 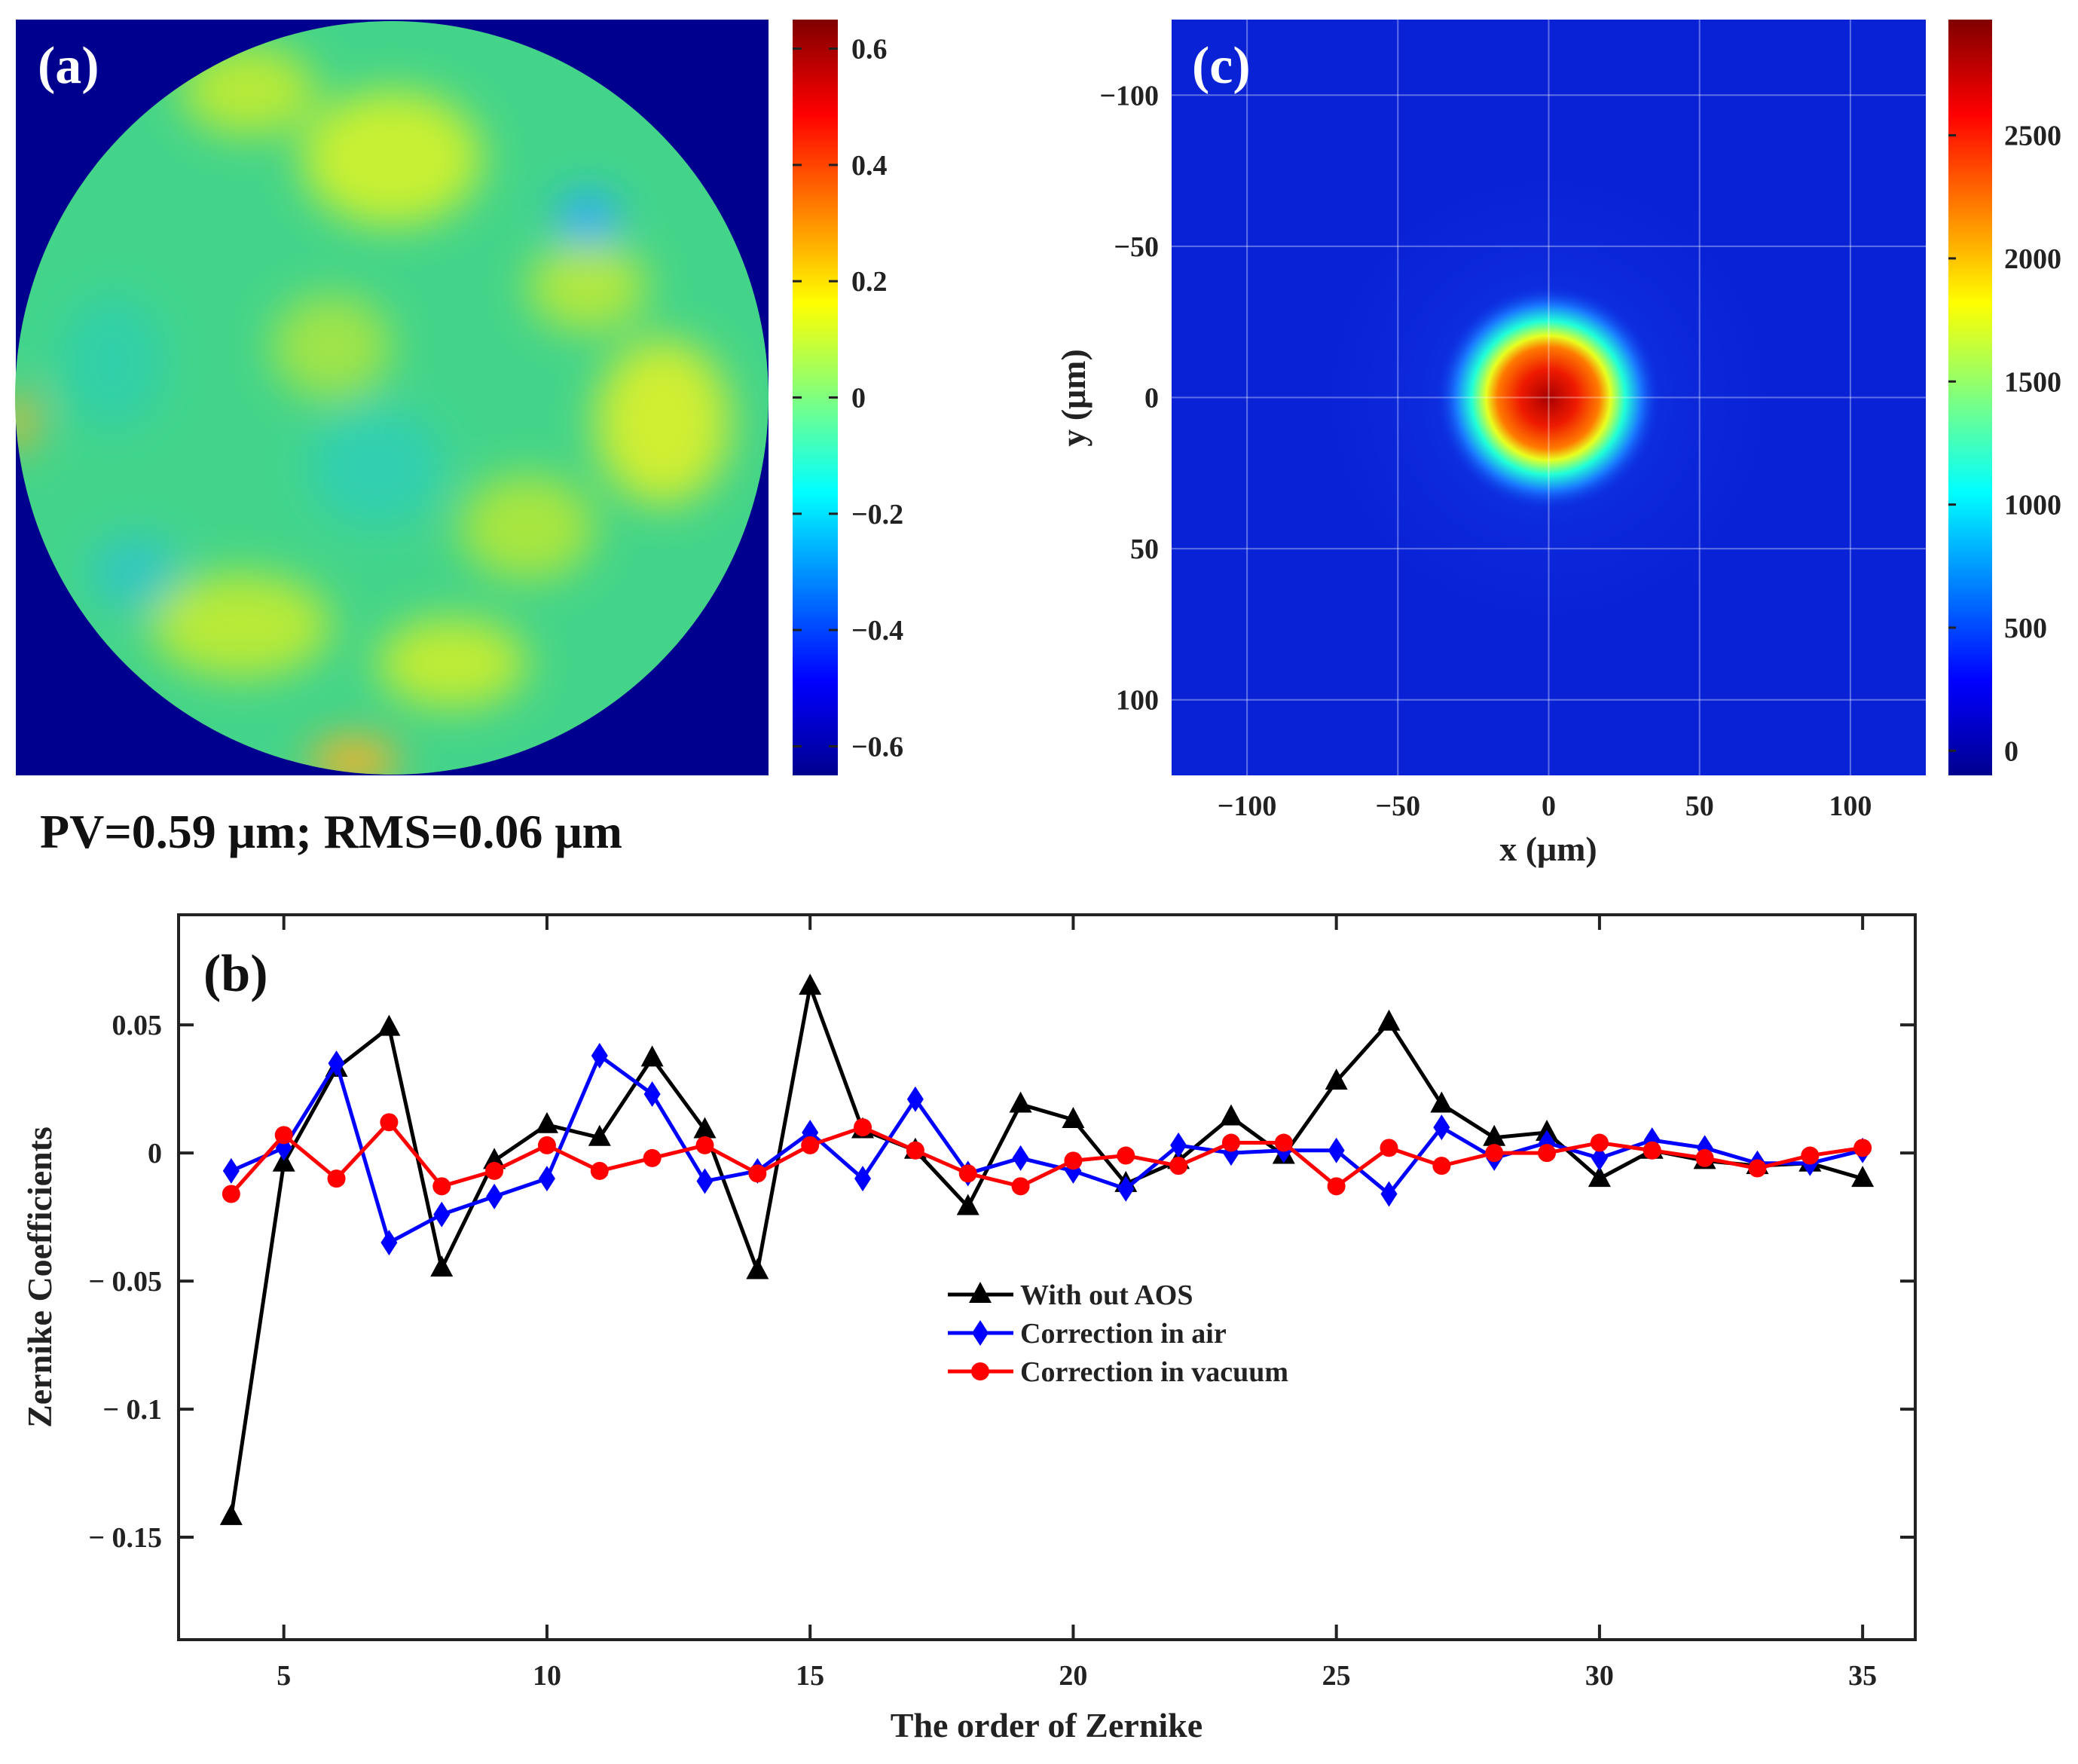 I want to click on panel-label-b: (b), so click(x=235, y=974).